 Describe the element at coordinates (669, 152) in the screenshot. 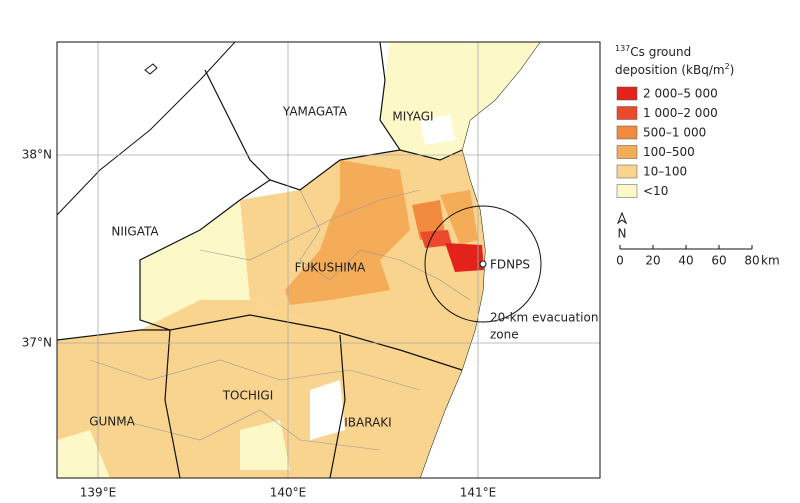

I see `legend-label: 100–500` at that location.